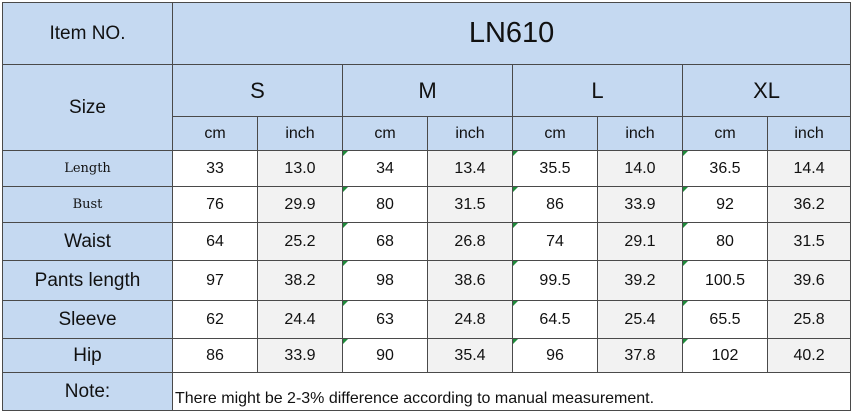 The height and width of the screenshot is (414, 853). I want to click on cell-value: 14.0, so click(640, 168).